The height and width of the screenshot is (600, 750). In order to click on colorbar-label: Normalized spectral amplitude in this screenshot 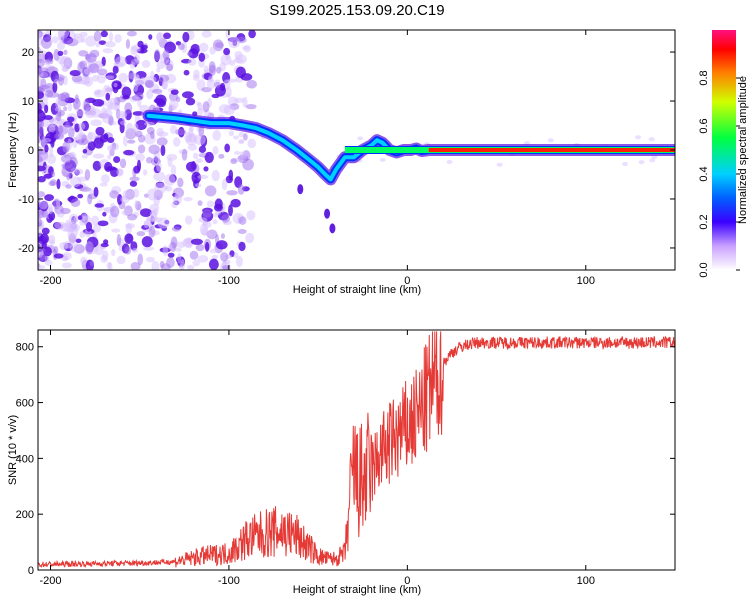, I will do `click(743, 150)`.